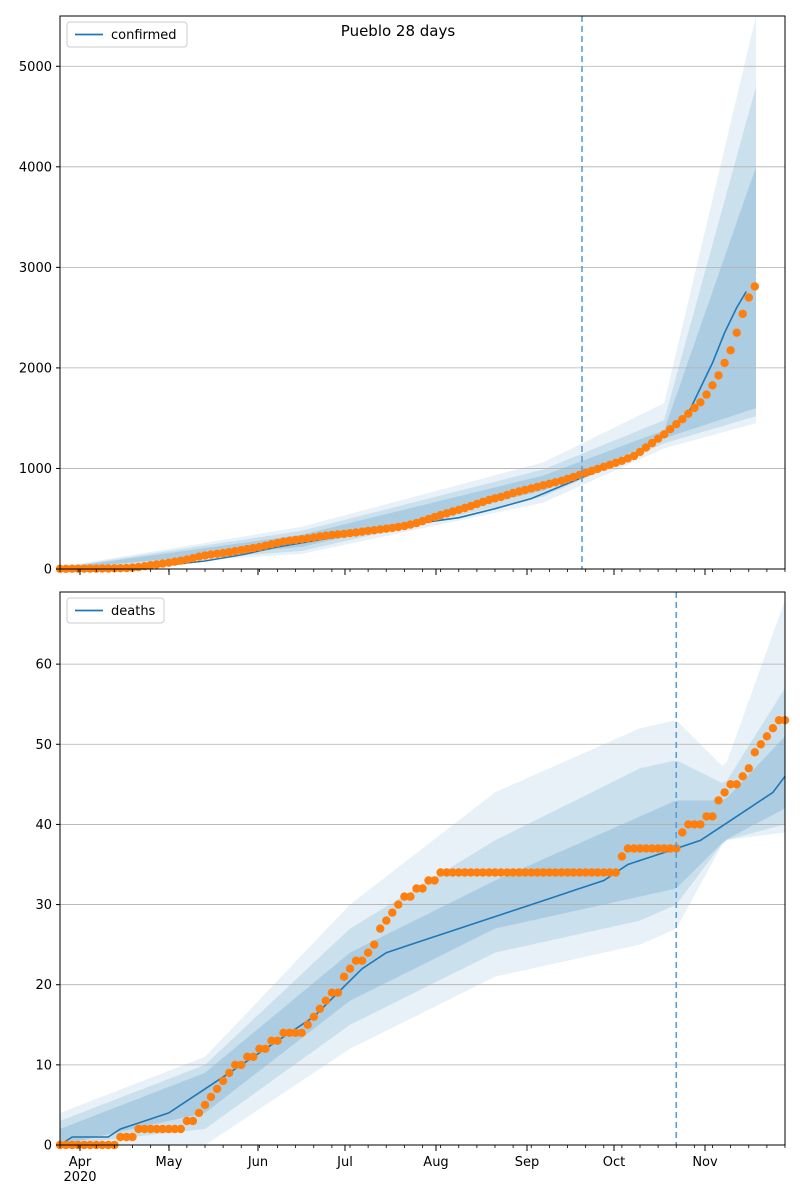  What do you see at coordinates (35, 268) in the screenshot?
I see `y-tick-label: 3000` at bounding box center [35, 268].